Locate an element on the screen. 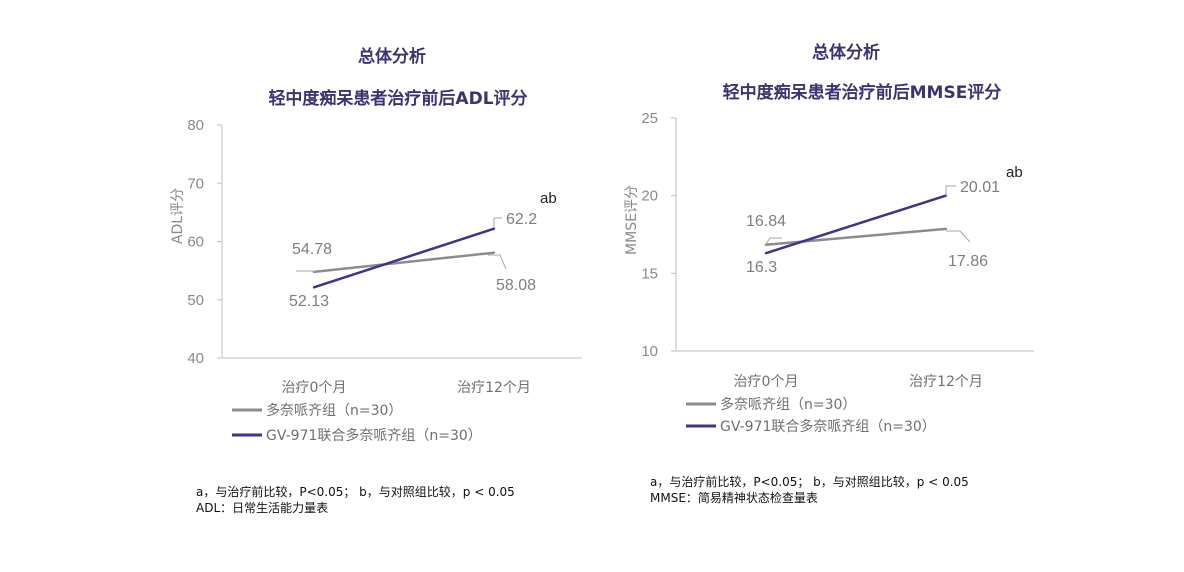  y-tick-label: 25 is located at coordinates (649, 118).